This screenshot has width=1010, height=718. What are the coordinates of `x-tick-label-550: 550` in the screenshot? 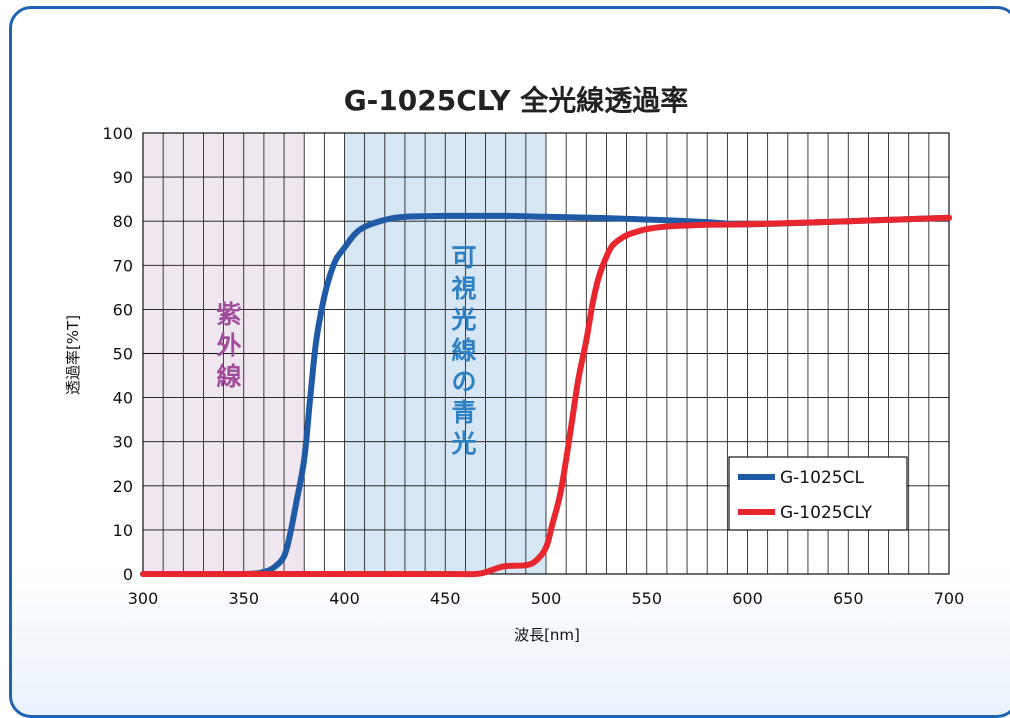 It's located at (646, 598).